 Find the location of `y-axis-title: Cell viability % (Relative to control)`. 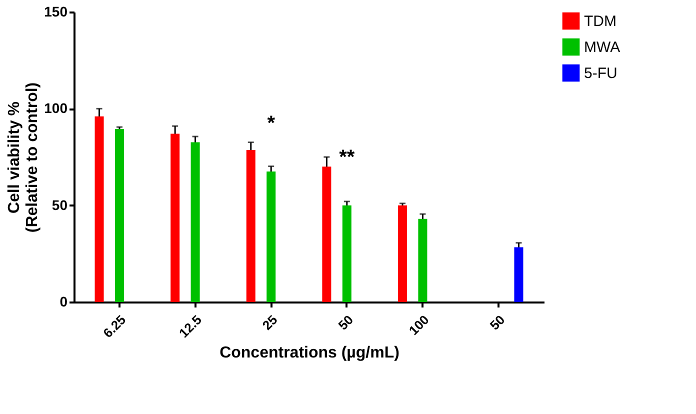

y-axis-title: Cell viability % (Relative to control) is located at coordinates (24, 157).